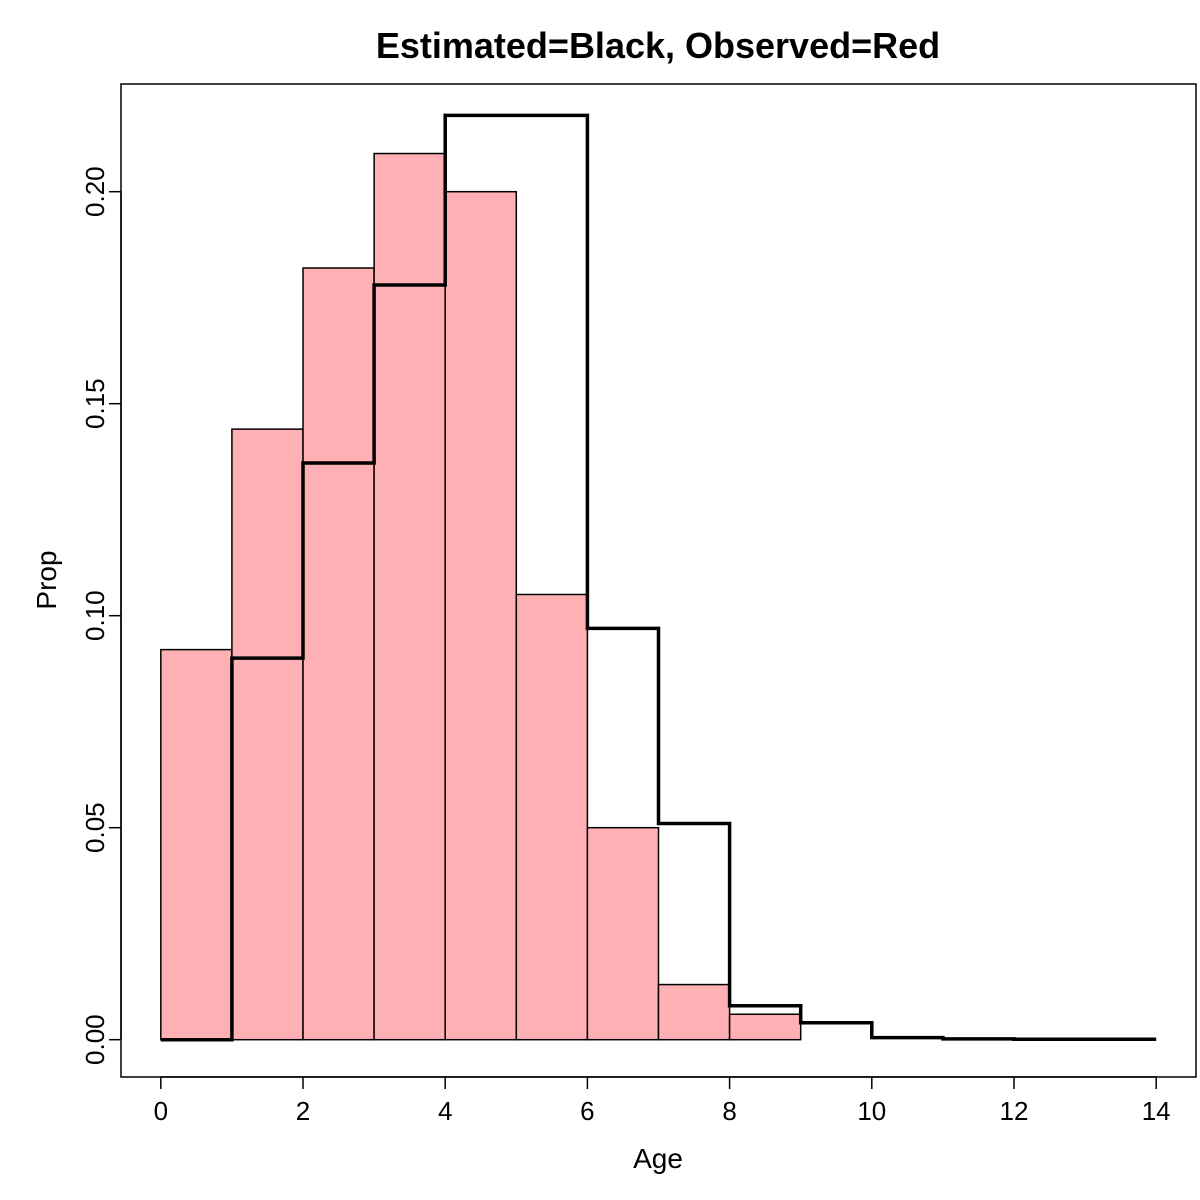 This screenshot has height=1200, width=1200. I want to click on x-tick-label-0: 0, so click(161, 1111).